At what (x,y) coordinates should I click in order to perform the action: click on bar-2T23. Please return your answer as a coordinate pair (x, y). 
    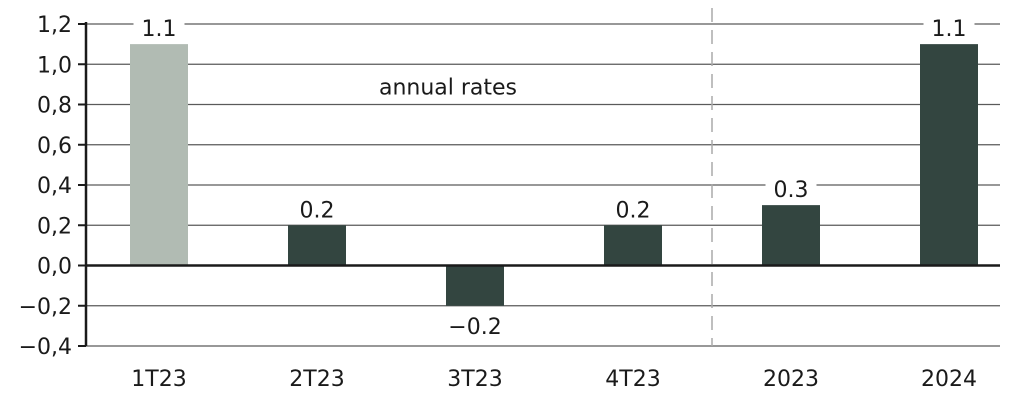
    Looking at the image, I should click on (317, 245).